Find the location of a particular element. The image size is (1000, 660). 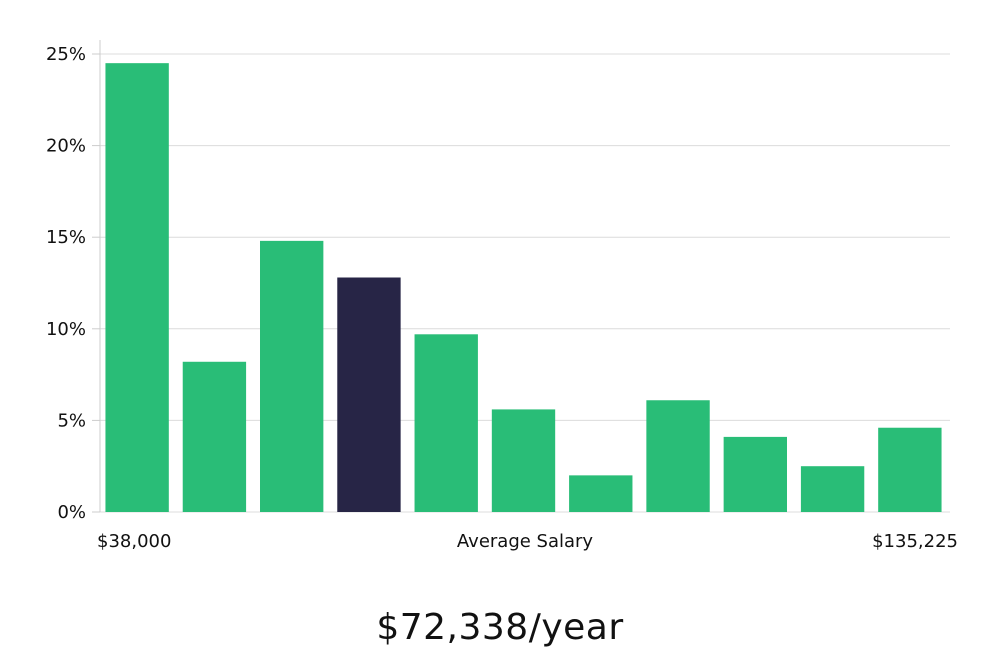

y-tick-label: 25% is located at coordinates (66, 54).